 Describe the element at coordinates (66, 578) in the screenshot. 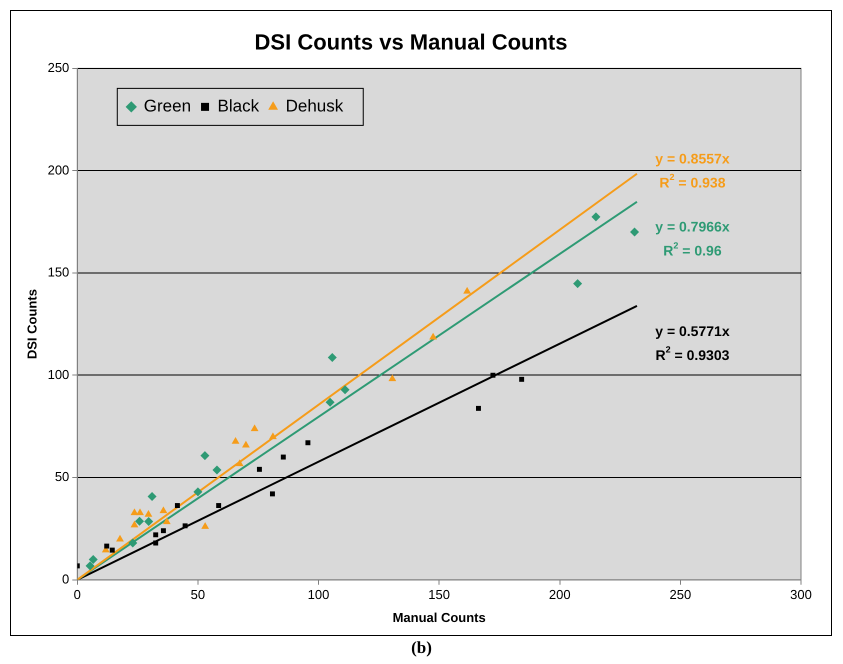

I see `y-tick-label: 0` at that location.